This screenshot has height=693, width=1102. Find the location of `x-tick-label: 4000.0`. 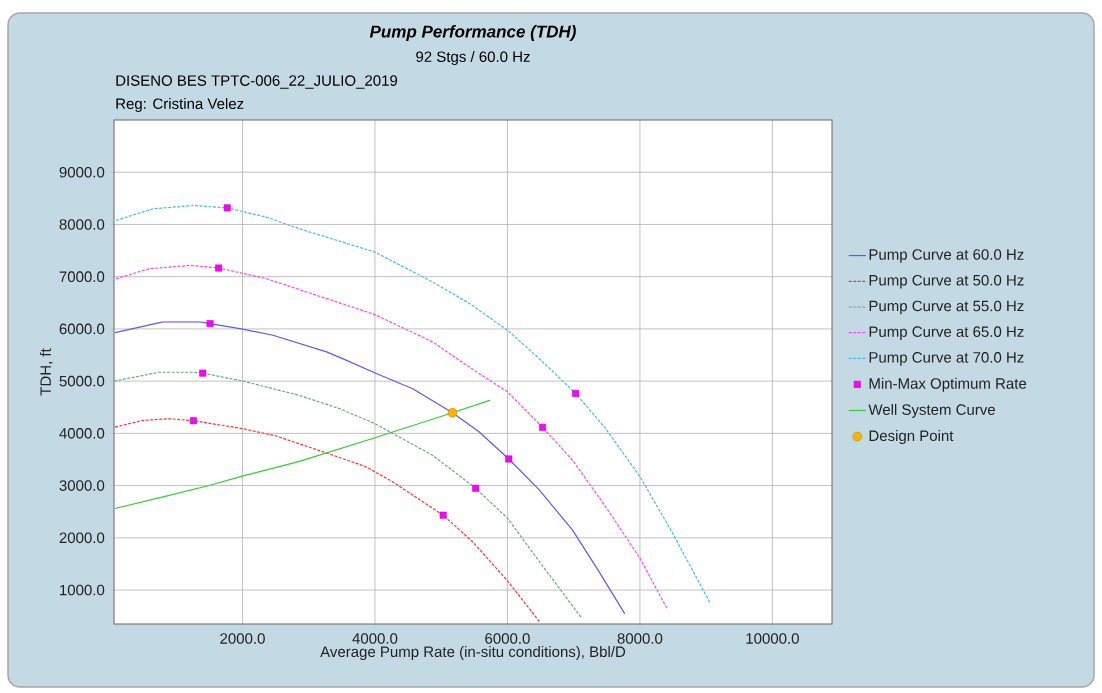

x-tick-label: 4000.0 is located at coordinates (375, 638).